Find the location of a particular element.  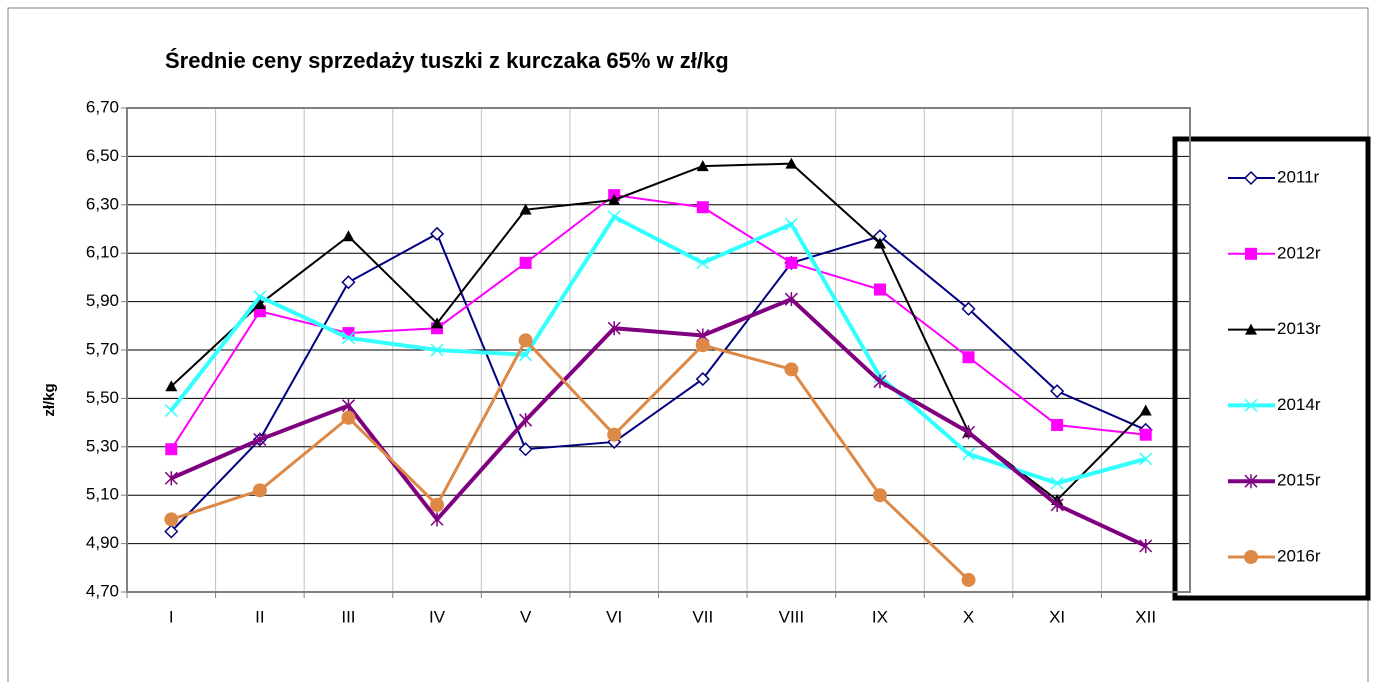

y-tick-label: 5,30 is located at coordinates (102, 445).